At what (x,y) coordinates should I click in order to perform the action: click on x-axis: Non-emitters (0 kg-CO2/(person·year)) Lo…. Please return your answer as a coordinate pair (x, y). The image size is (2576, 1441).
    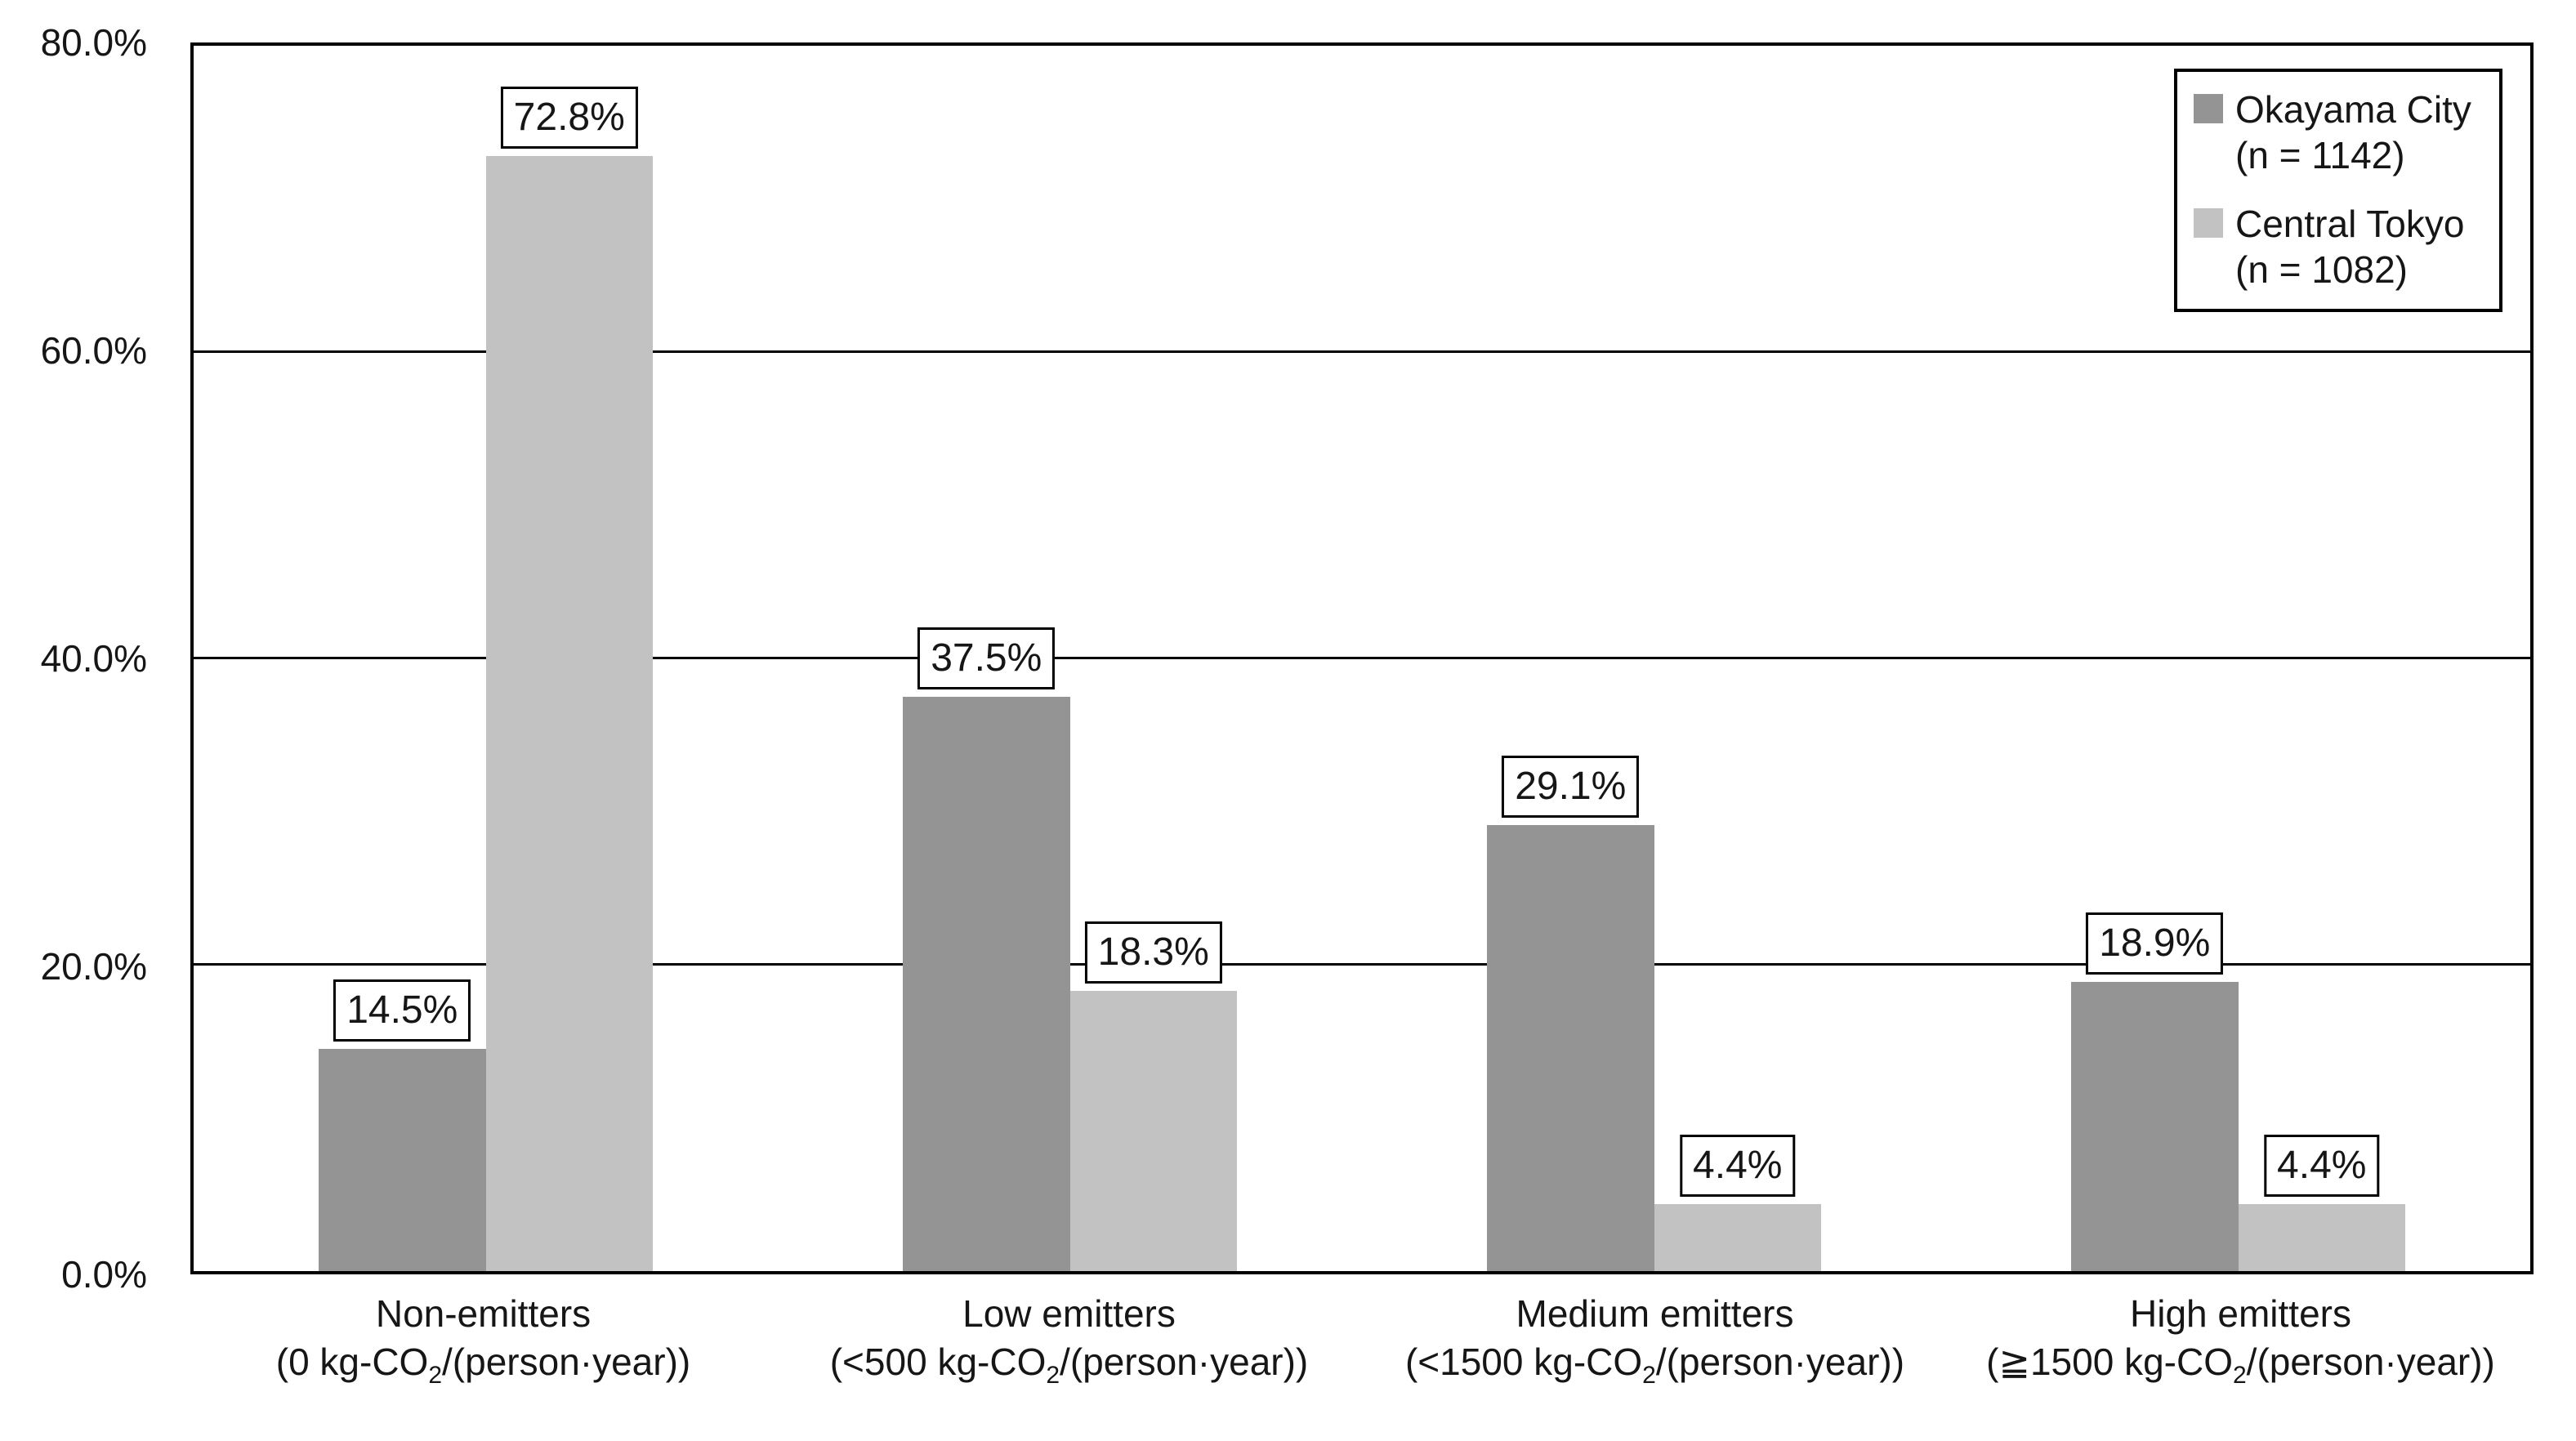
    Looking at the image, I should click on (1362, 1345).